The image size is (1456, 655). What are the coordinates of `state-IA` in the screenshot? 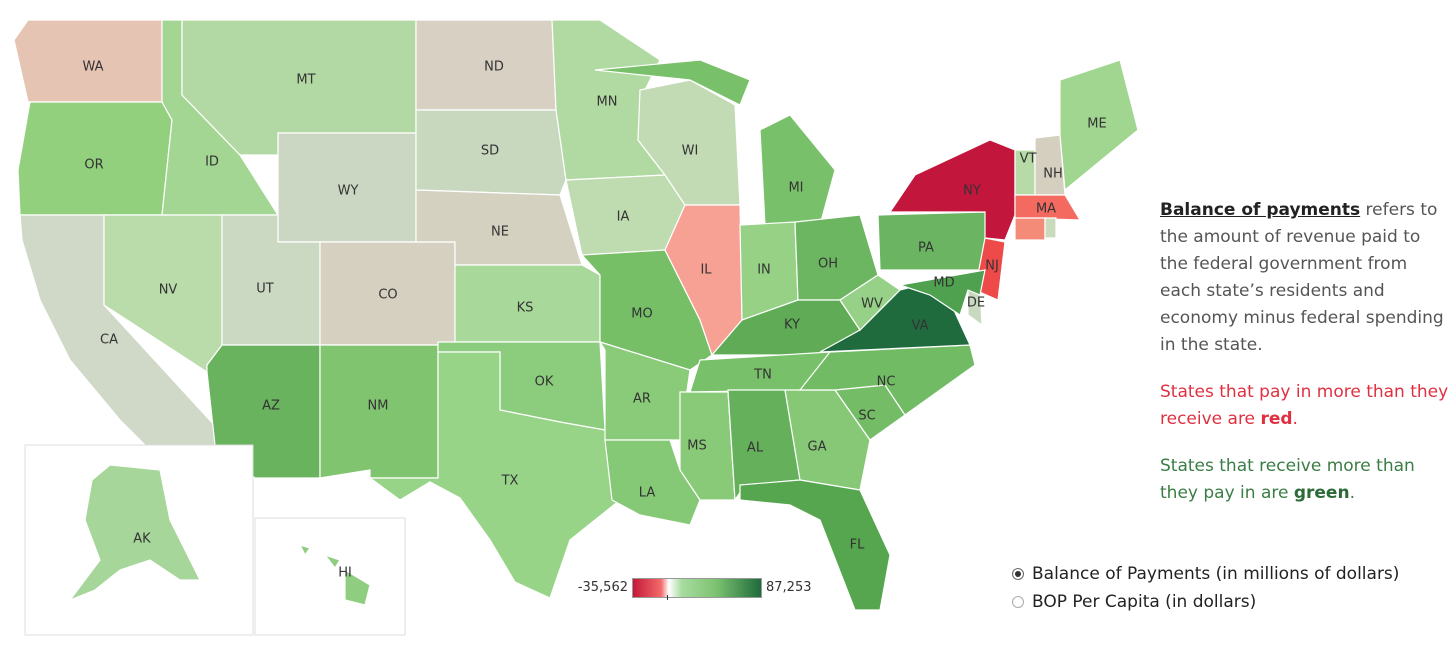 It's located at (625, 215).